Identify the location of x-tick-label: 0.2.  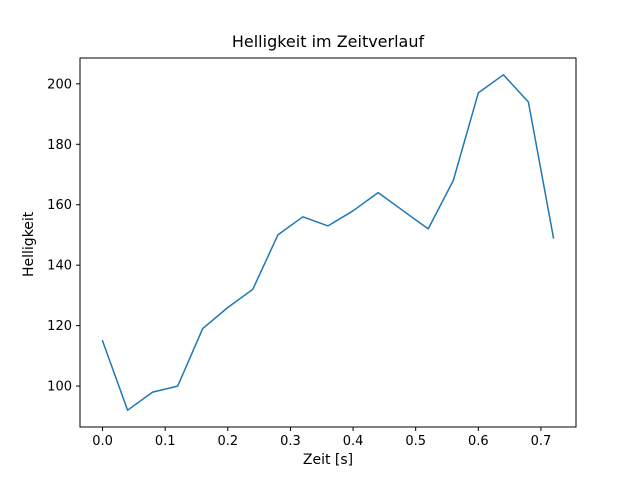
(227, 441).